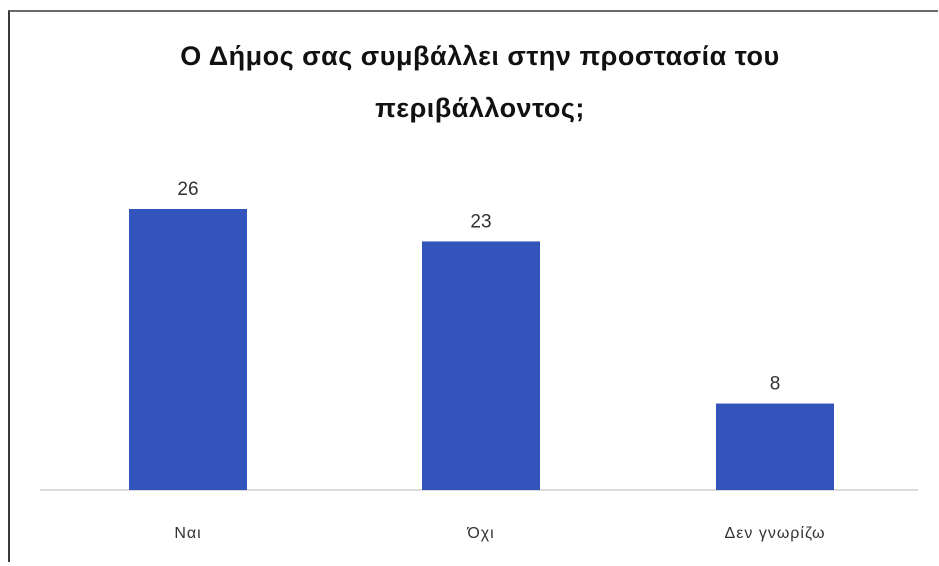  I want to click on bar-value-label: 8, so click(775, 384).